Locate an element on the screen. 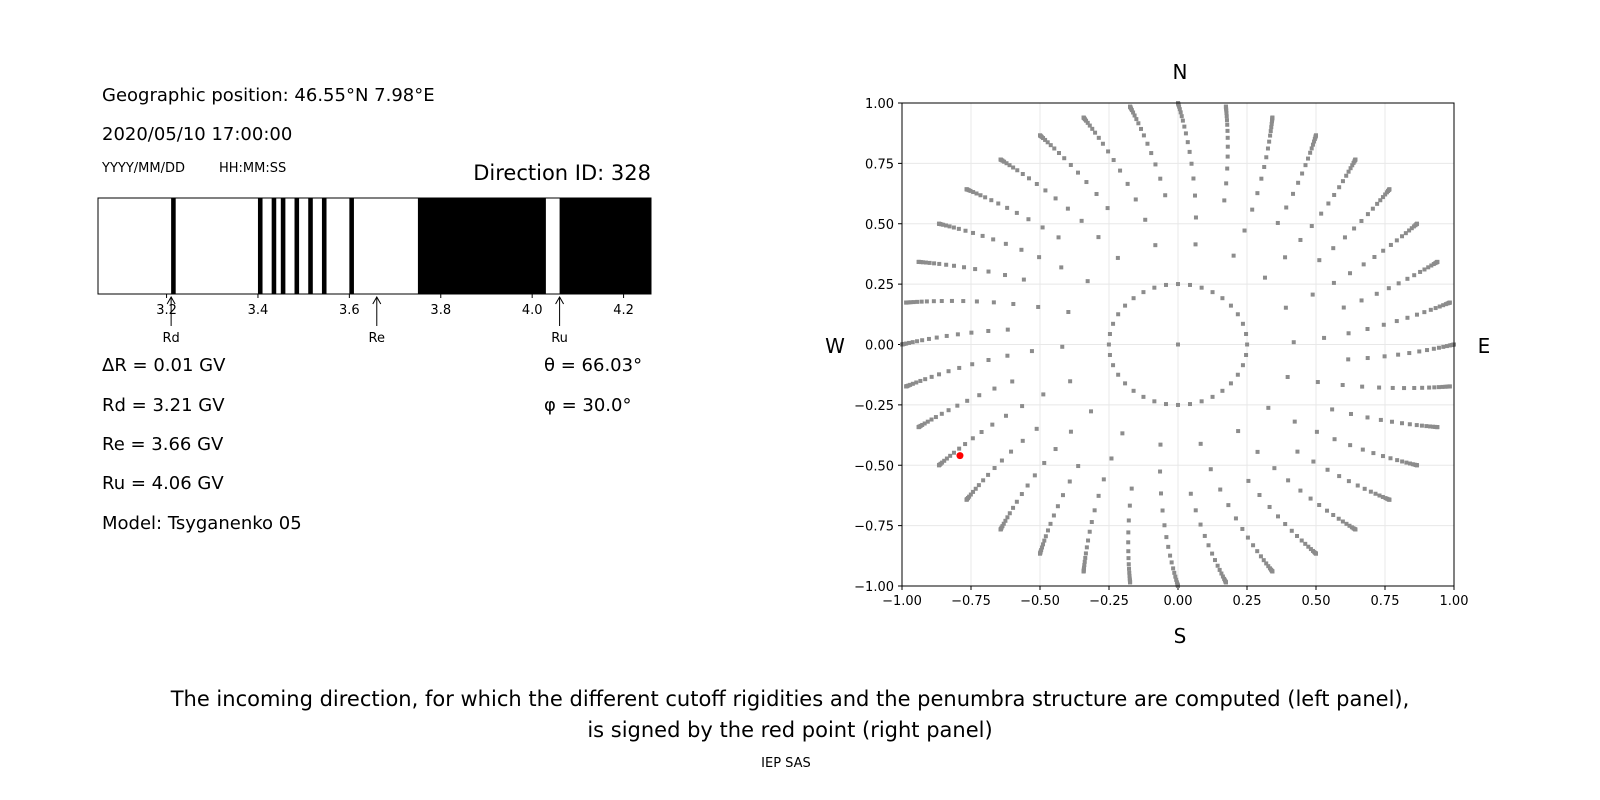  penumbra-band is located at coordinates (605, 246).